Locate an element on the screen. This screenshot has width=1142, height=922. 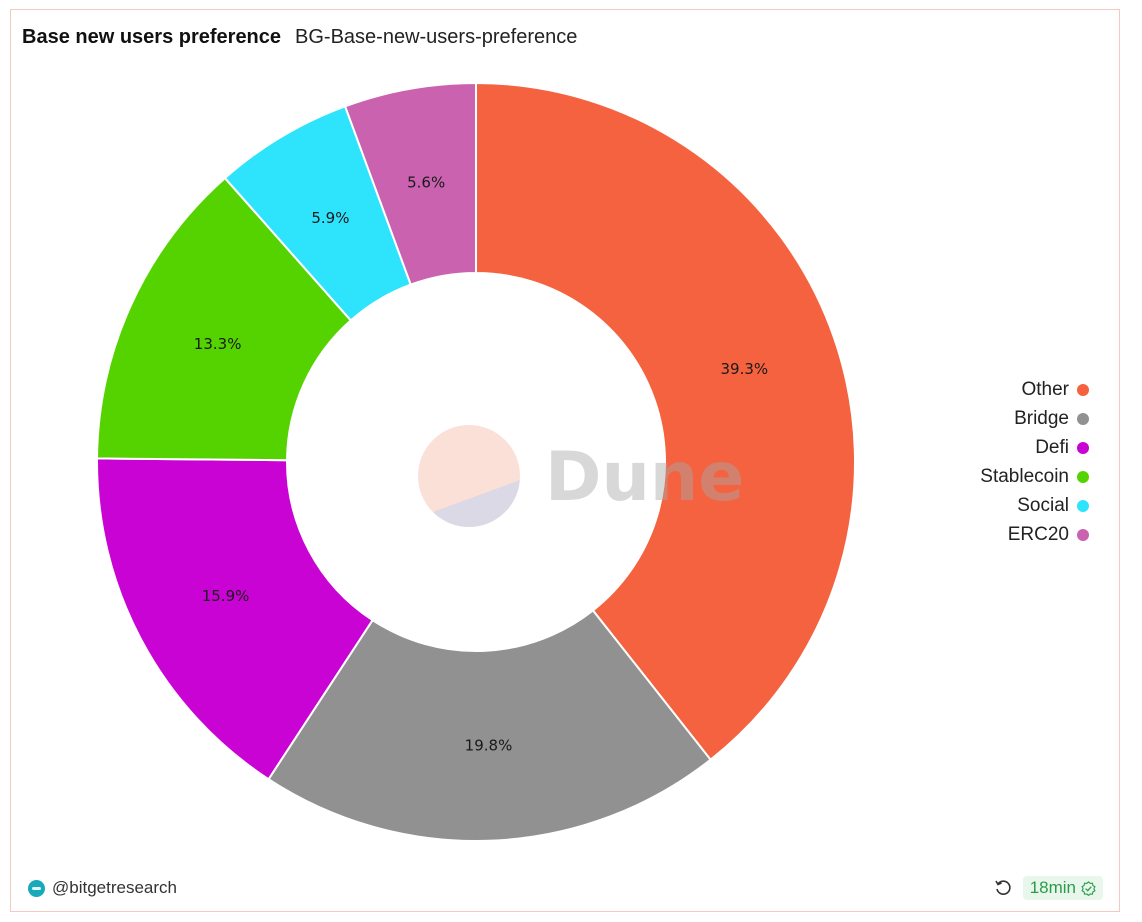
legend-item-social: Social is located at coordinates (1053, 506).